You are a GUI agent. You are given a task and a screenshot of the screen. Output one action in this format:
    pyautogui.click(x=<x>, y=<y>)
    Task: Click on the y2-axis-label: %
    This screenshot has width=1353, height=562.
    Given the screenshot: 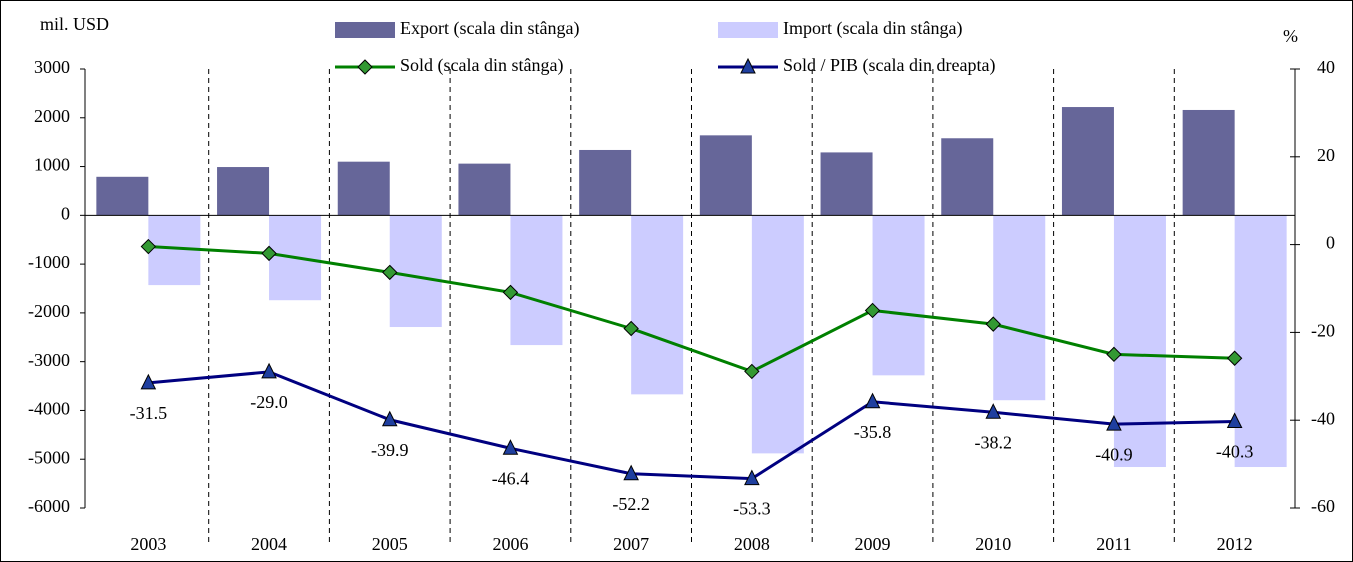 What is the action you would take?
    pyautogui.click(x=1290, y=36)
    